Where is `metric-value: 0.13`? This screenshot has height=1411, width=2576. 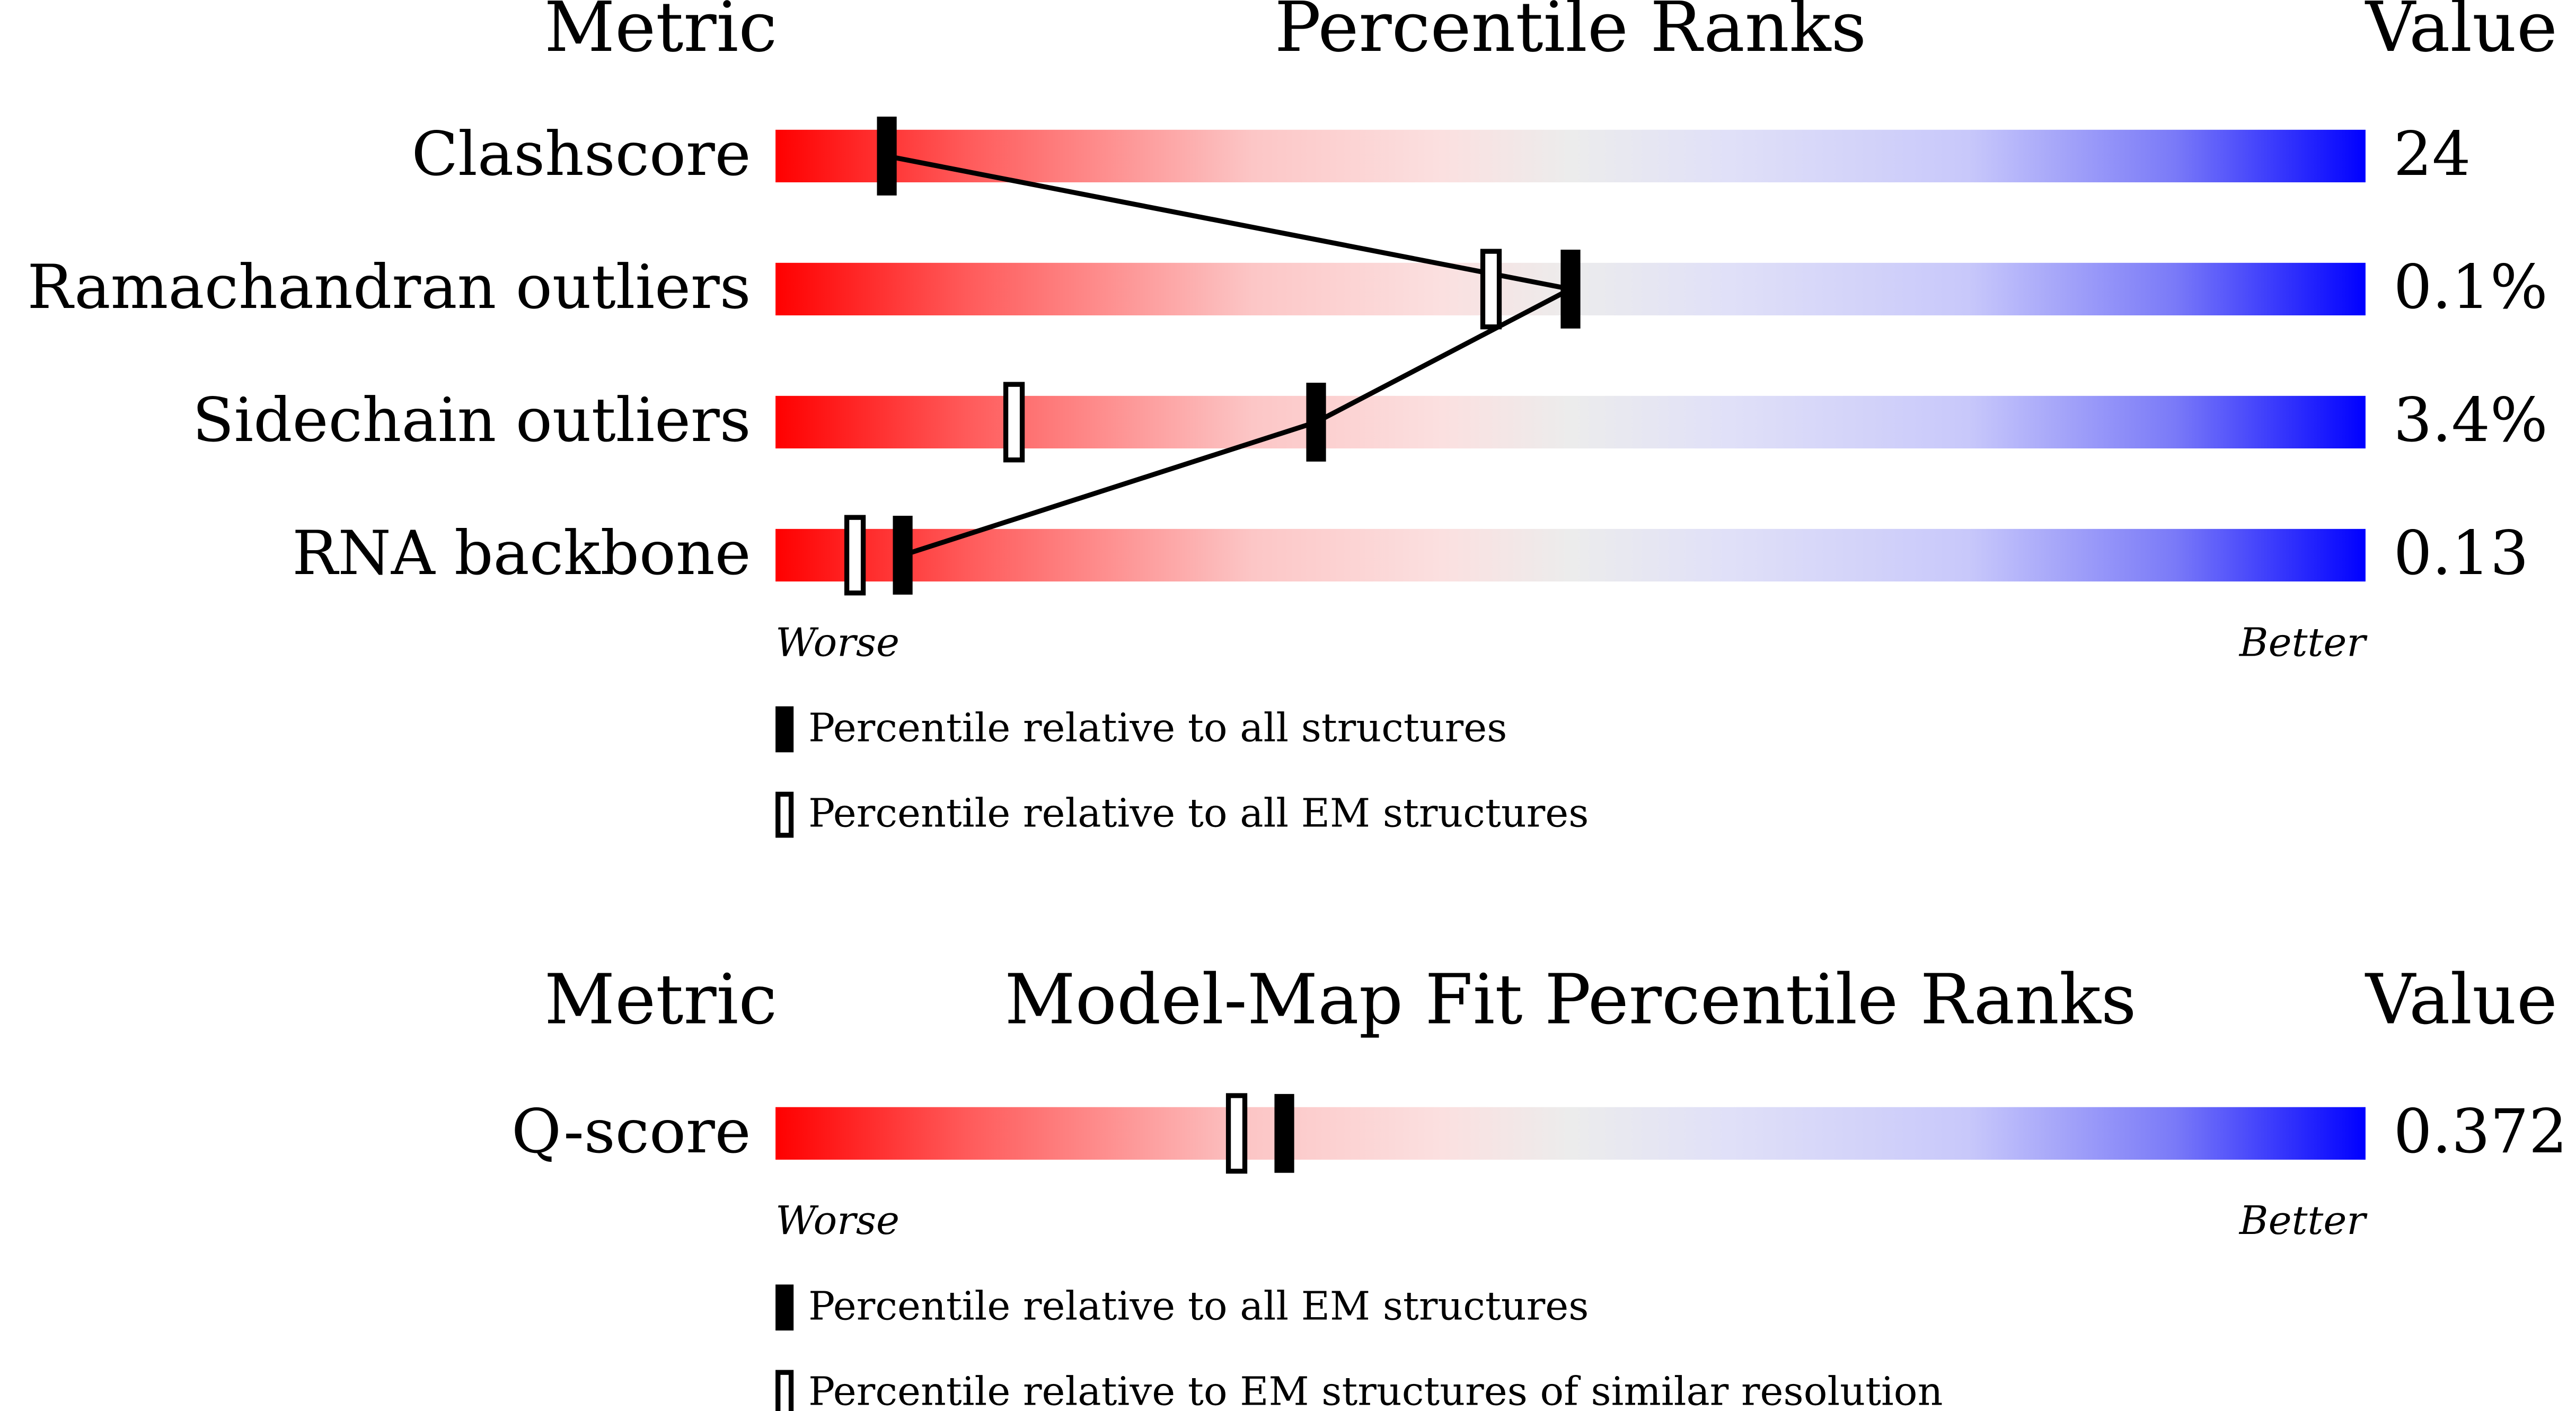 metric-value: 0.13 is located at coordinates (2461, 554).